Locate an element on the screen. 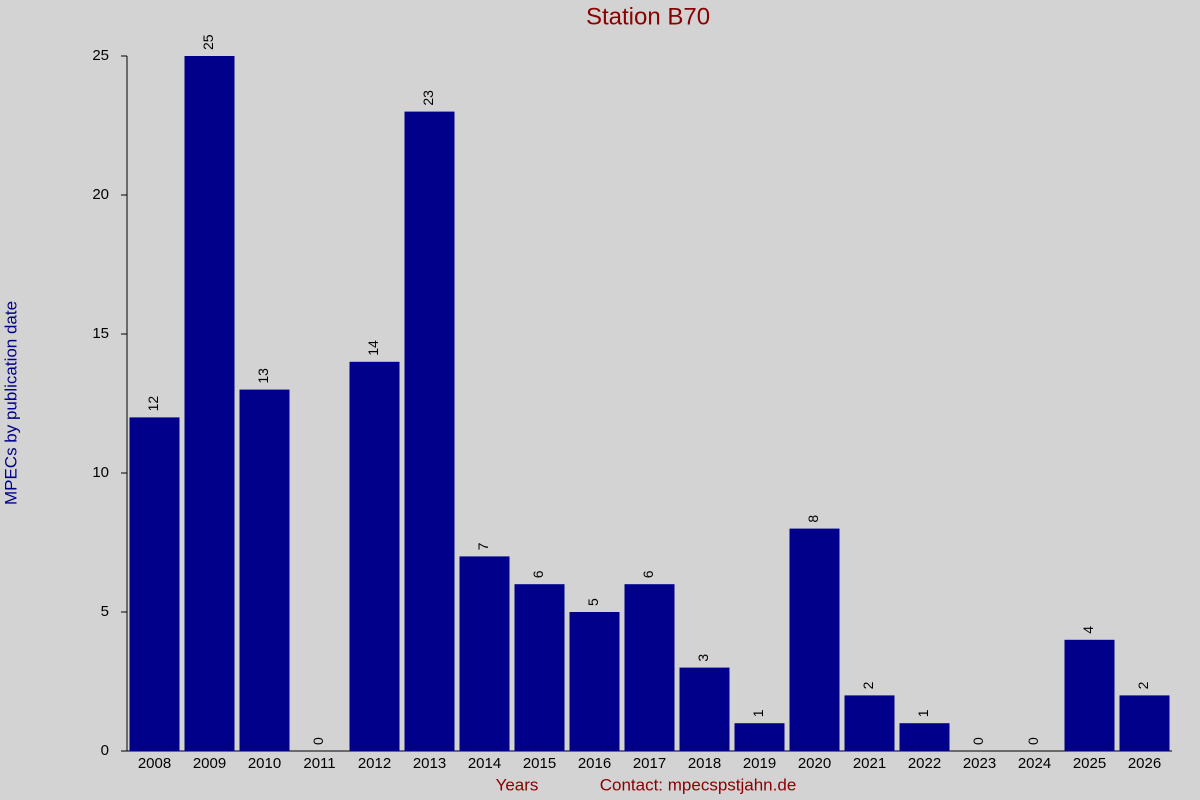 This screenshot has width=1200, height=800. x-tick-label: 2016 is located at coordinates (594, 763).